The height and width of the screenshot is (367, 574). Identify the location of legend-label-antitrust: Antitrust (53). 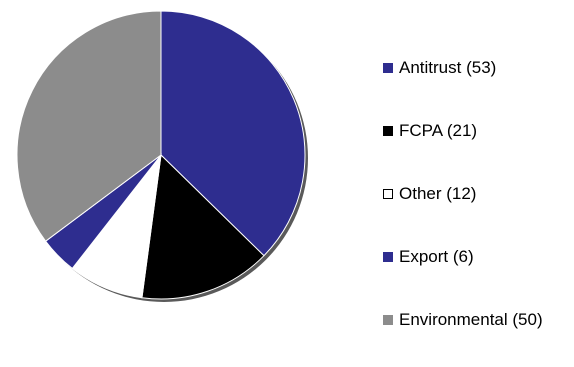
(448, 67).